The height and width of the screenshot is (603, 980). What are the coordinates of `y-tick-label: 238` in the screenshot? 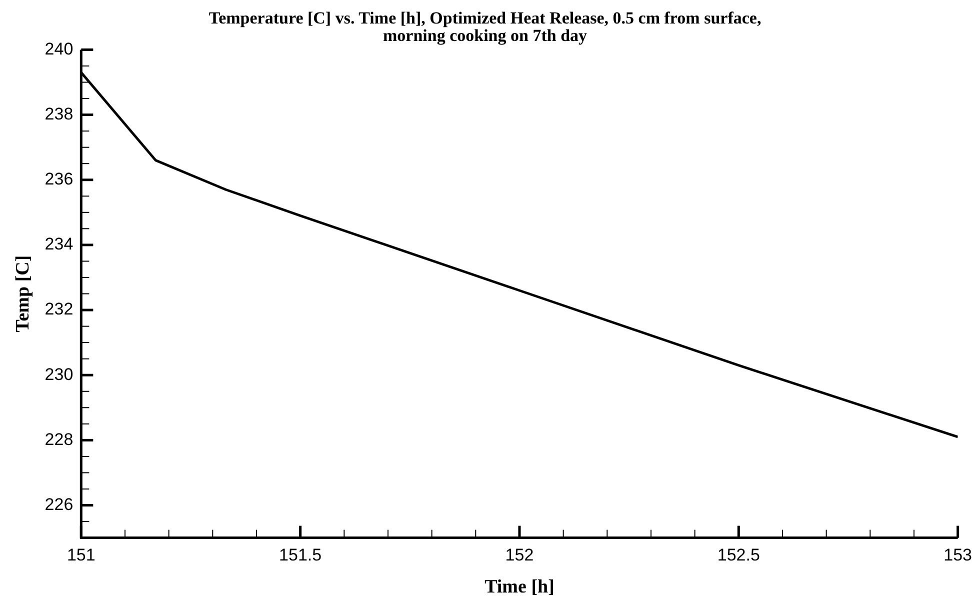 It's located at (59, 114).